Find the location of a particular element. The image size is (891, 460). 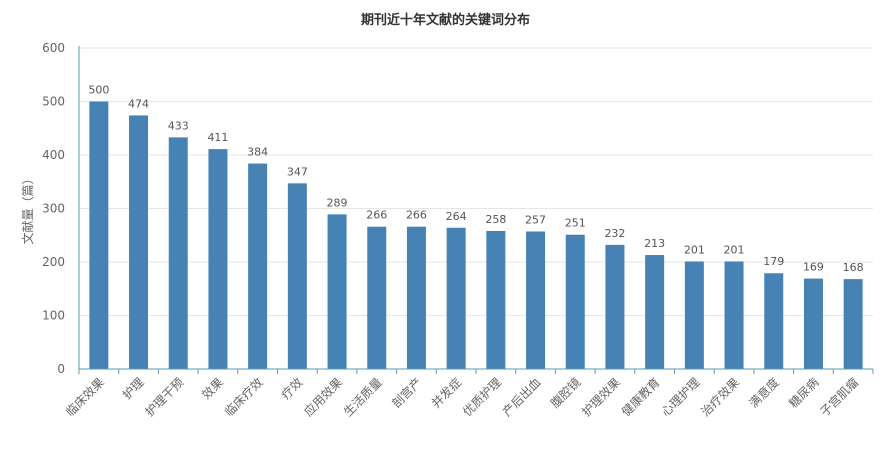

data-label: 384 is located at coordinates (257, 152).